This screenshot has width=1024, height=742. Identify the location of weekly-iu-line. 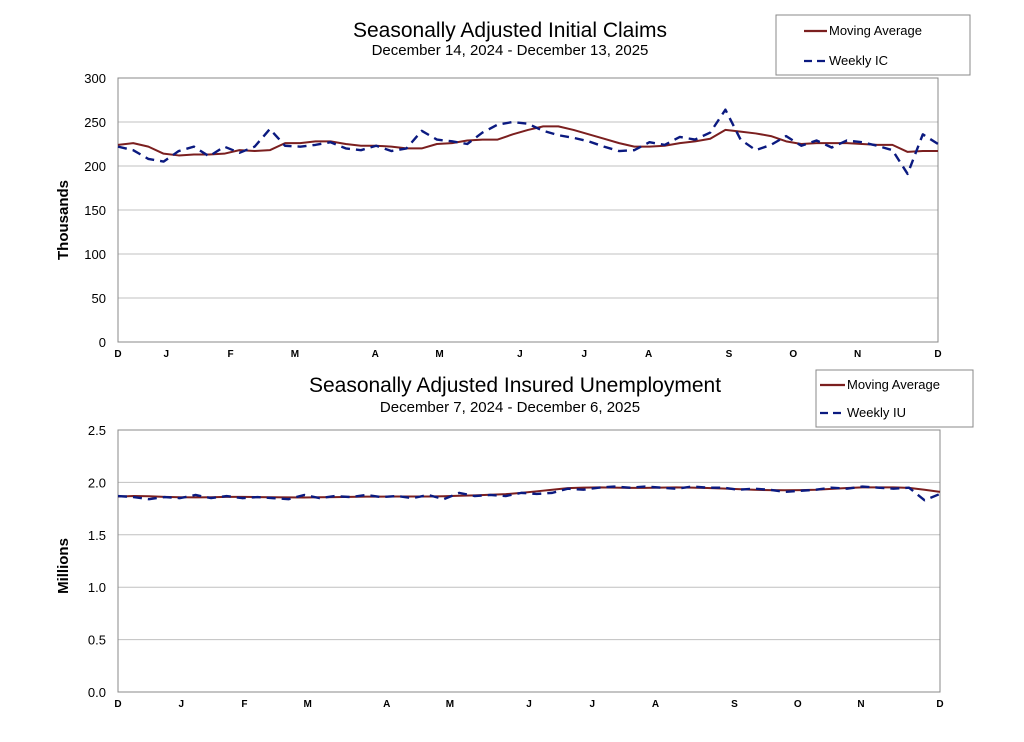
(529, 493).